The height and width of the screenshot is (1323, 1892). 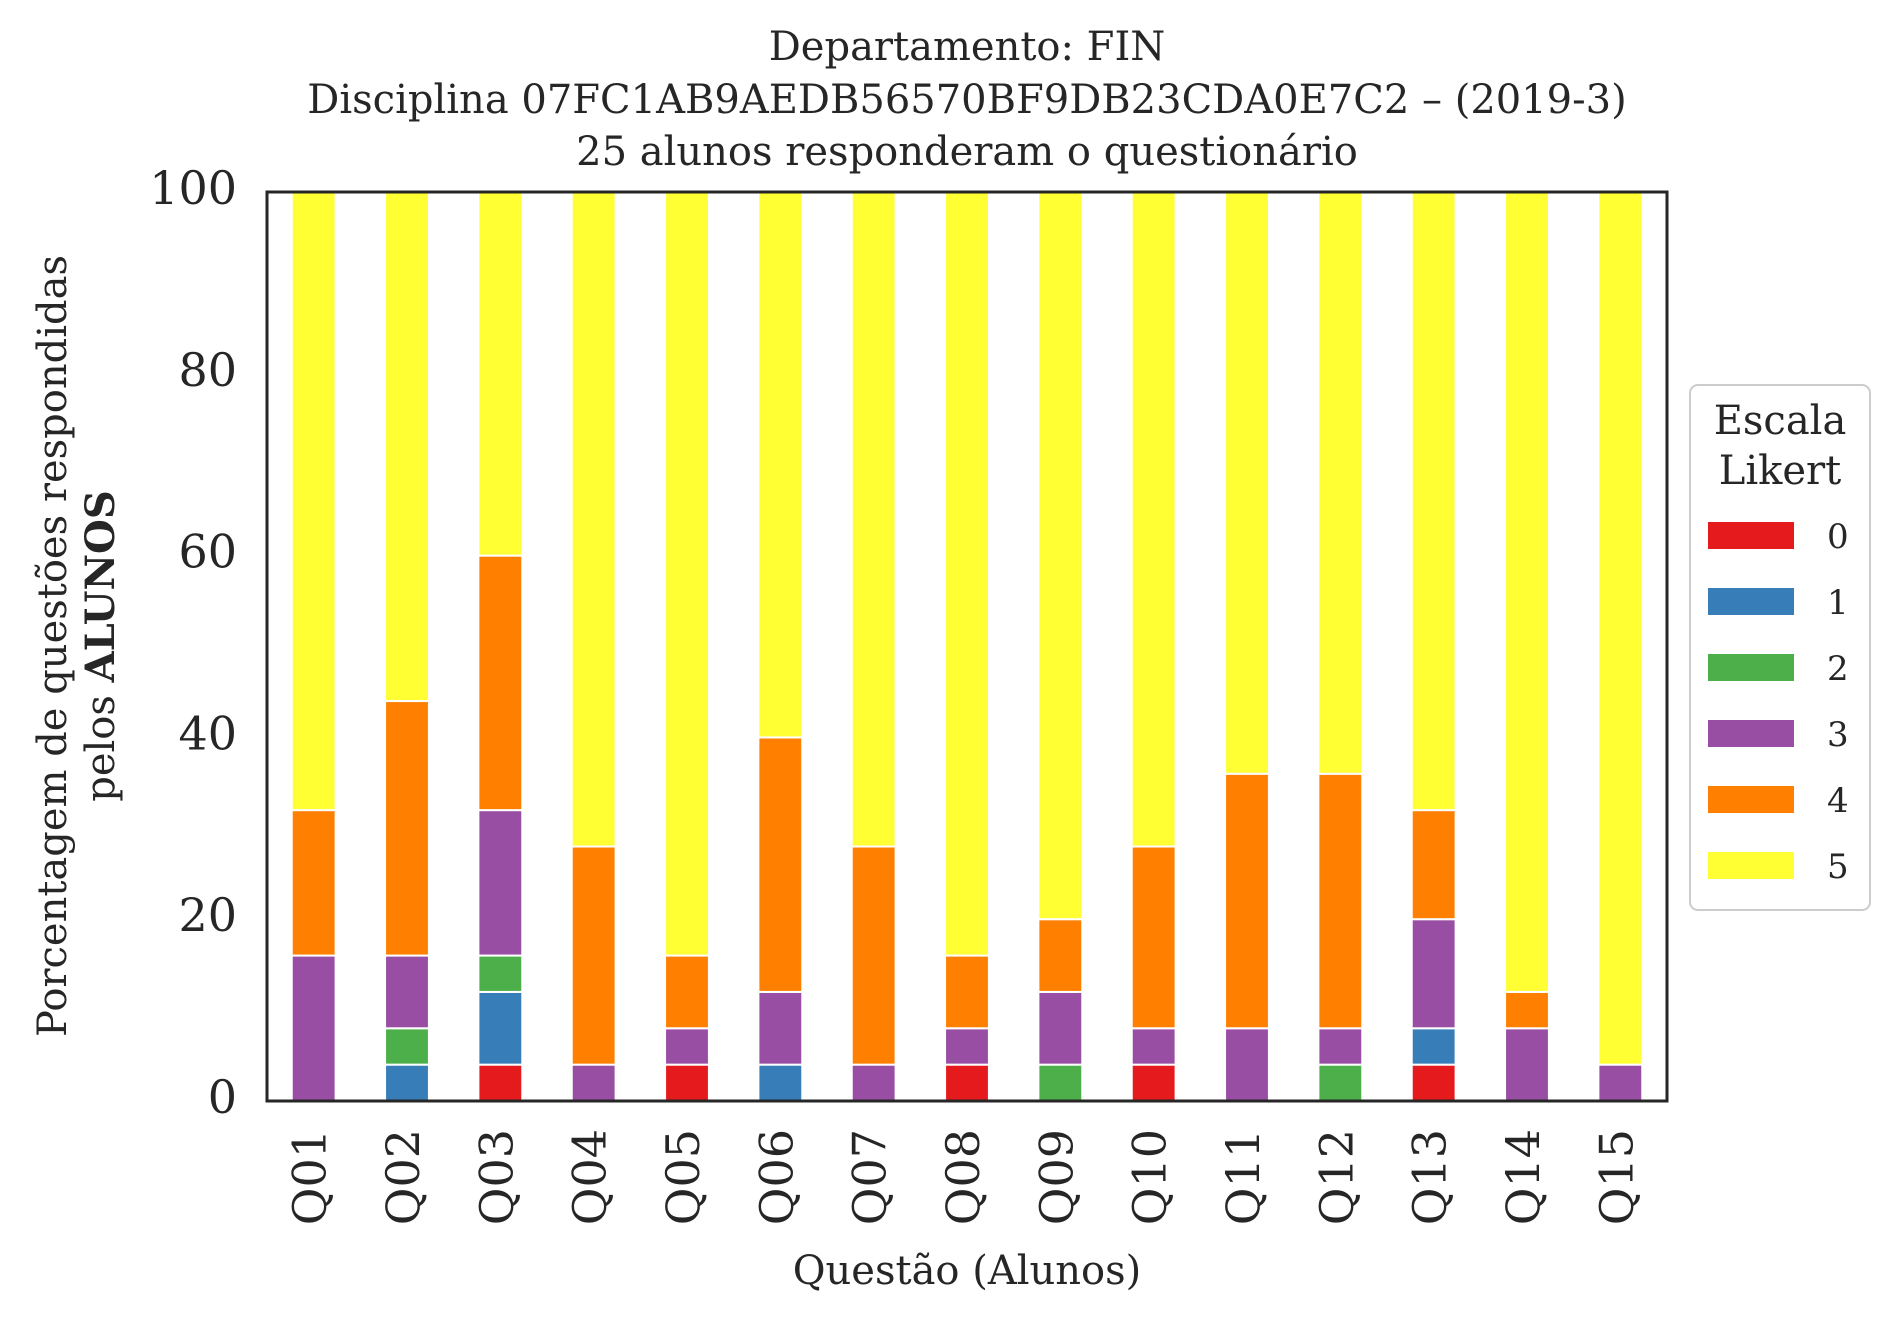 What do you see at coordinates (207, 915) in the screenshot?
I see `y-tick-label: 20` at bounding box center [207, 915].